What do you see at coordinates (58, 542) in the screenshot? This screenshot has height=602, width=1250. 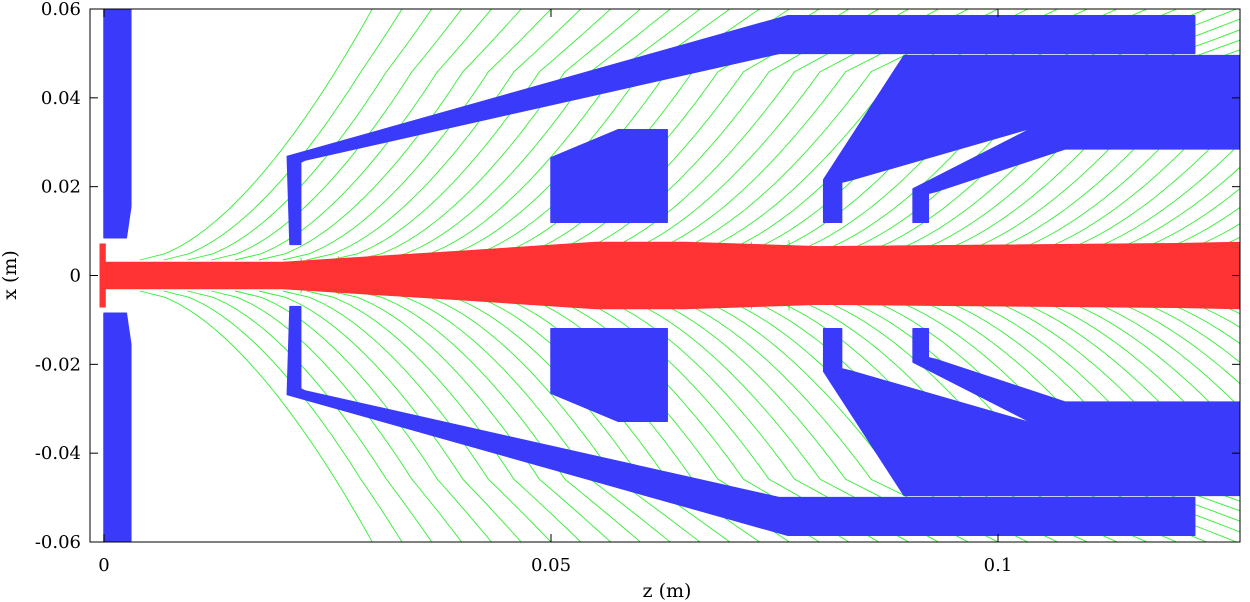 I see `y-tick-label: -0.06` at bounding box center [58, 542].